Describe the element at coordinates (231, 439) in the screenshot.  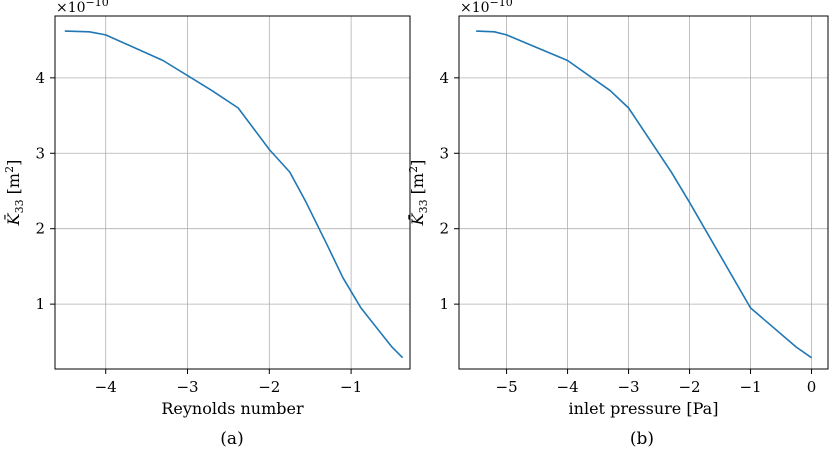
I see `panel-label: (a)` at that location.